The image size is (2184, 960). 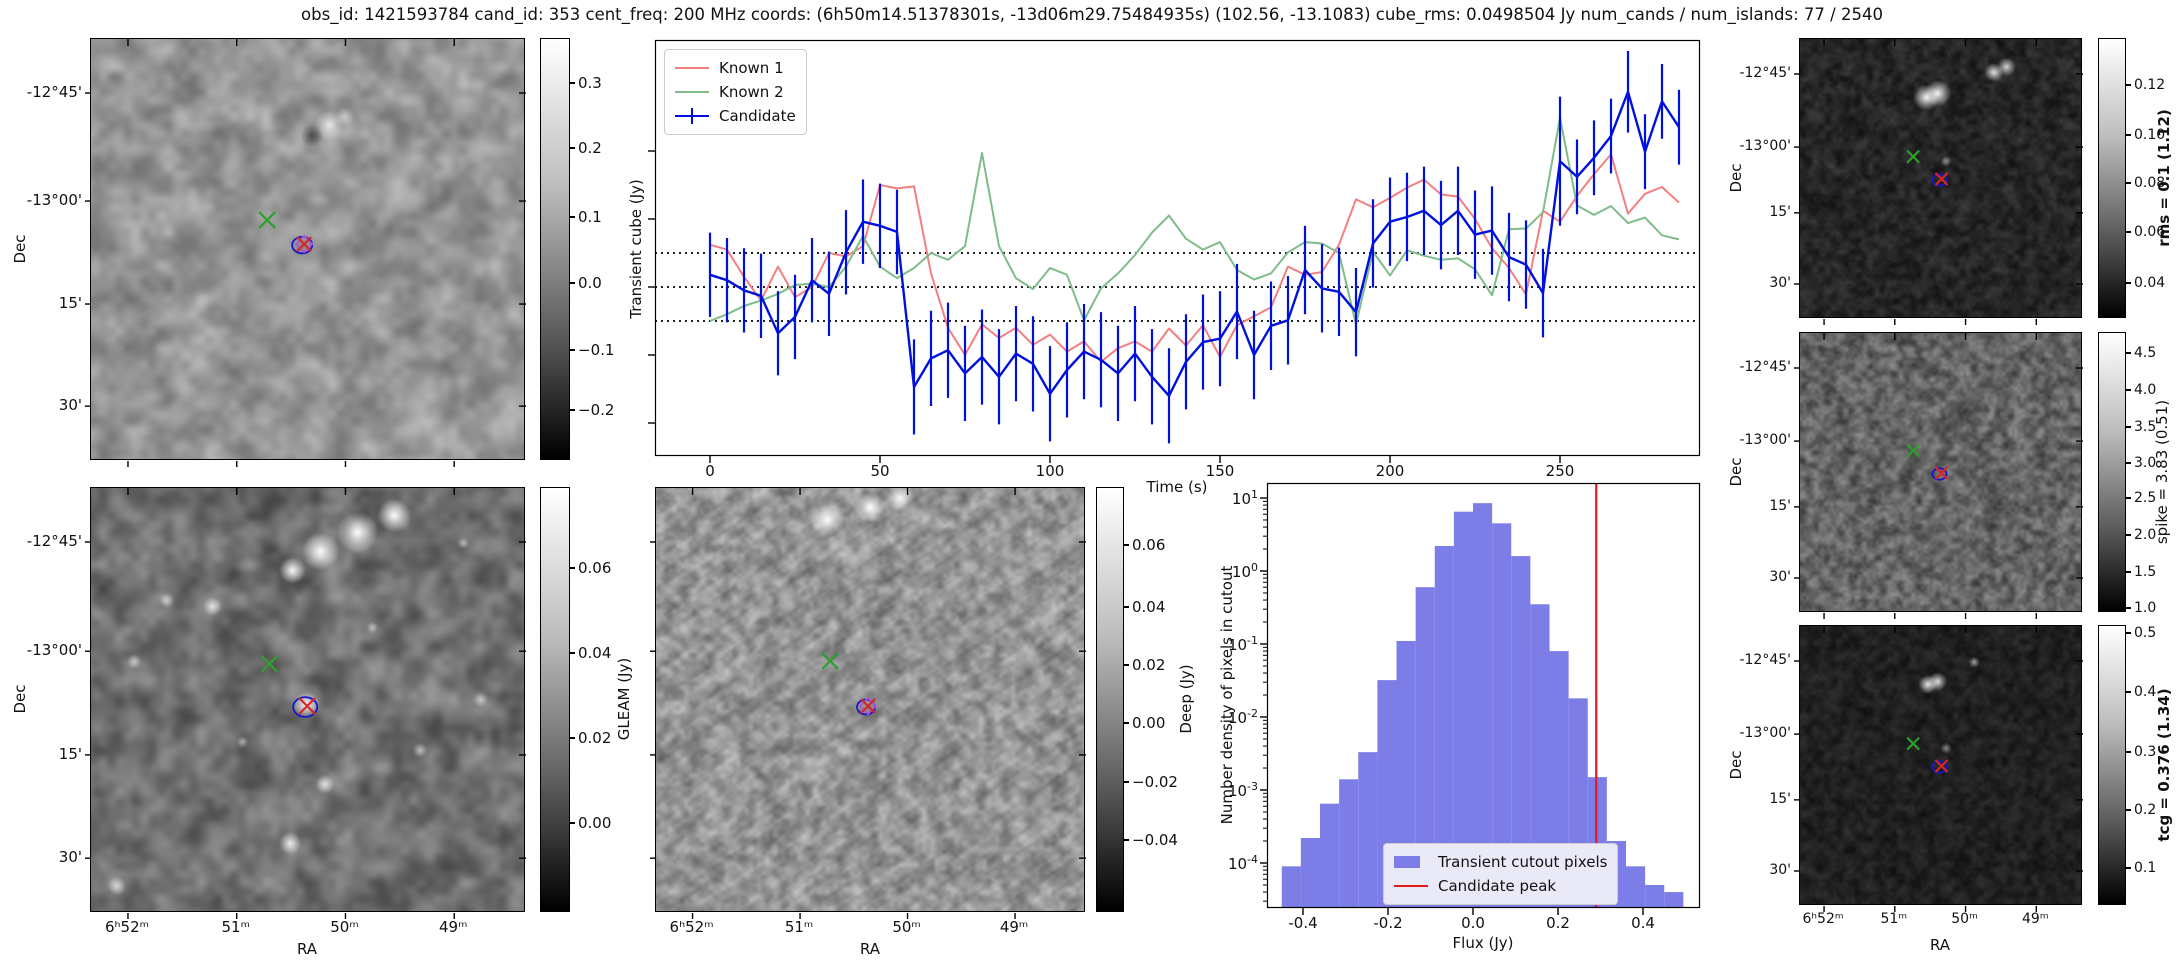 I want to click on histogram-x-tick: 0.0, so click(x=1473, y=923).